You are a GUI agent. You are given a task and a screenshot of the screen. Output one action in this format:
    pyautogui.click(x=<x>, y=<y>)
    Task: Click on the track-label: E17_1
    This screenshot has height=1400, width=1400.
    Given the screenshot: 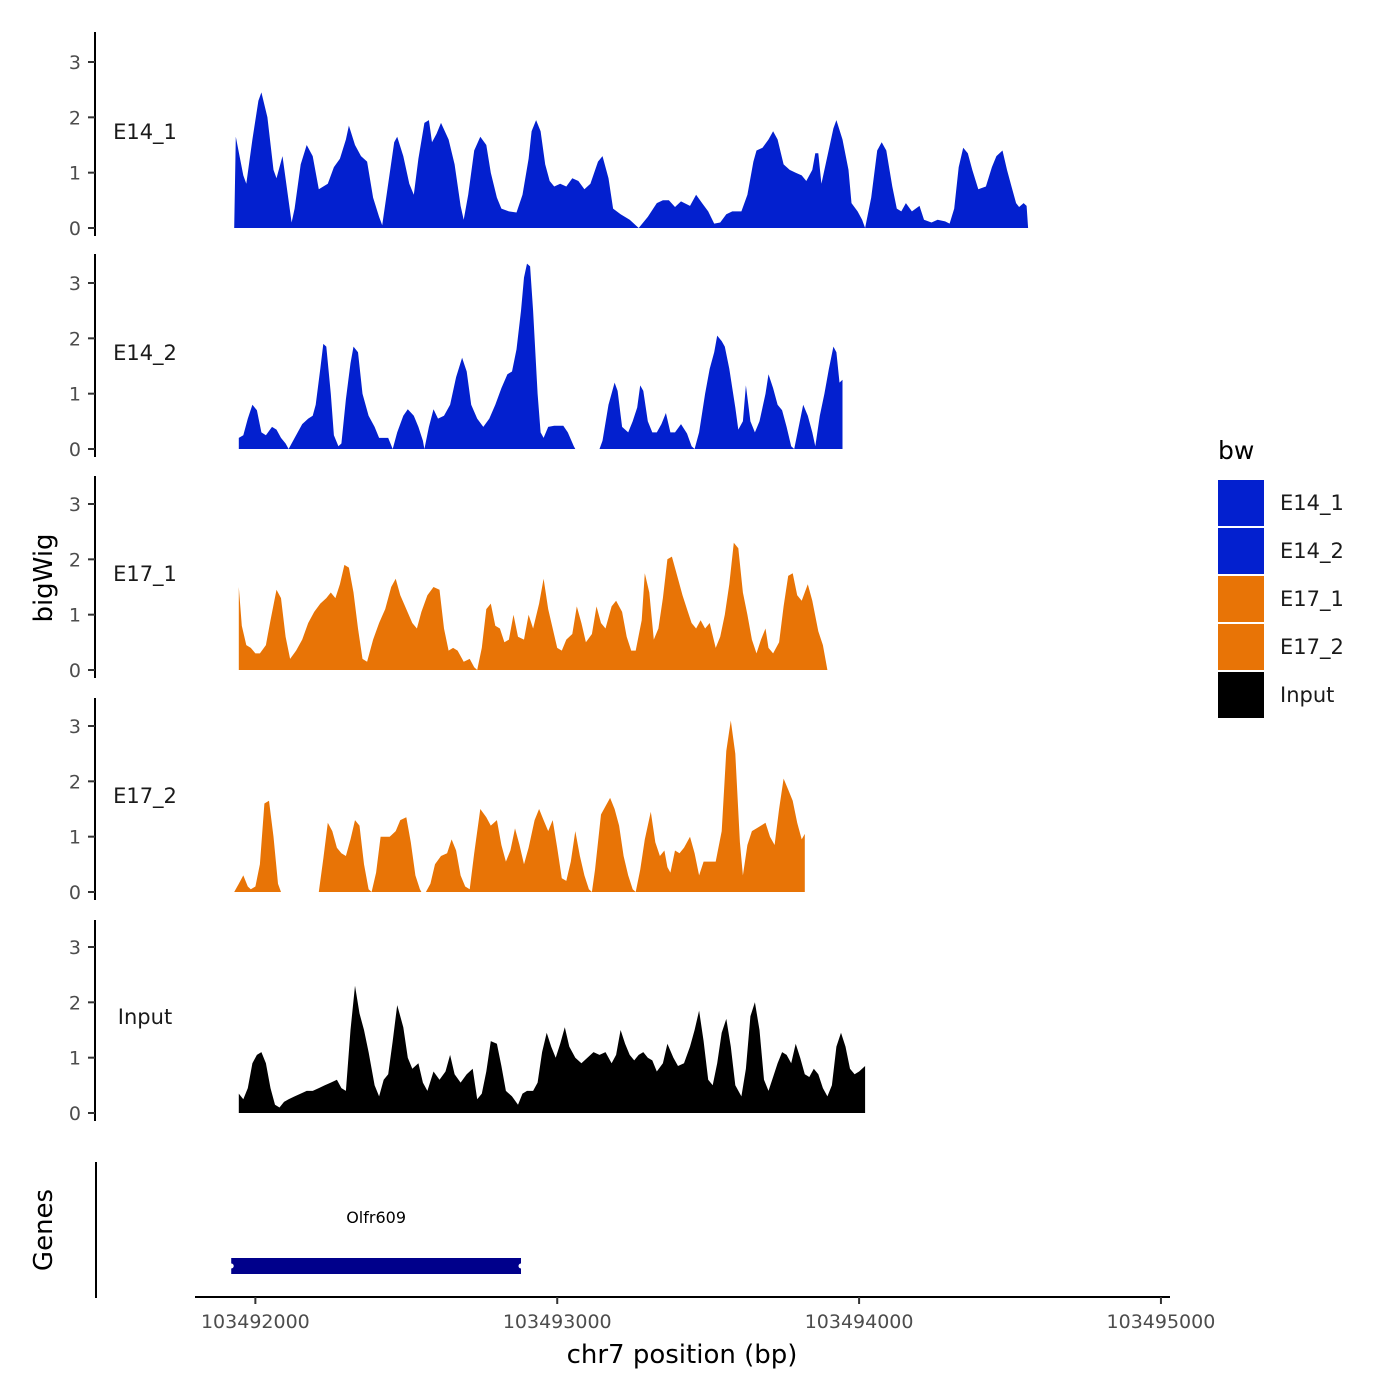 What is the action you would take?
    pyautogui.click(x=145, y=574)
    